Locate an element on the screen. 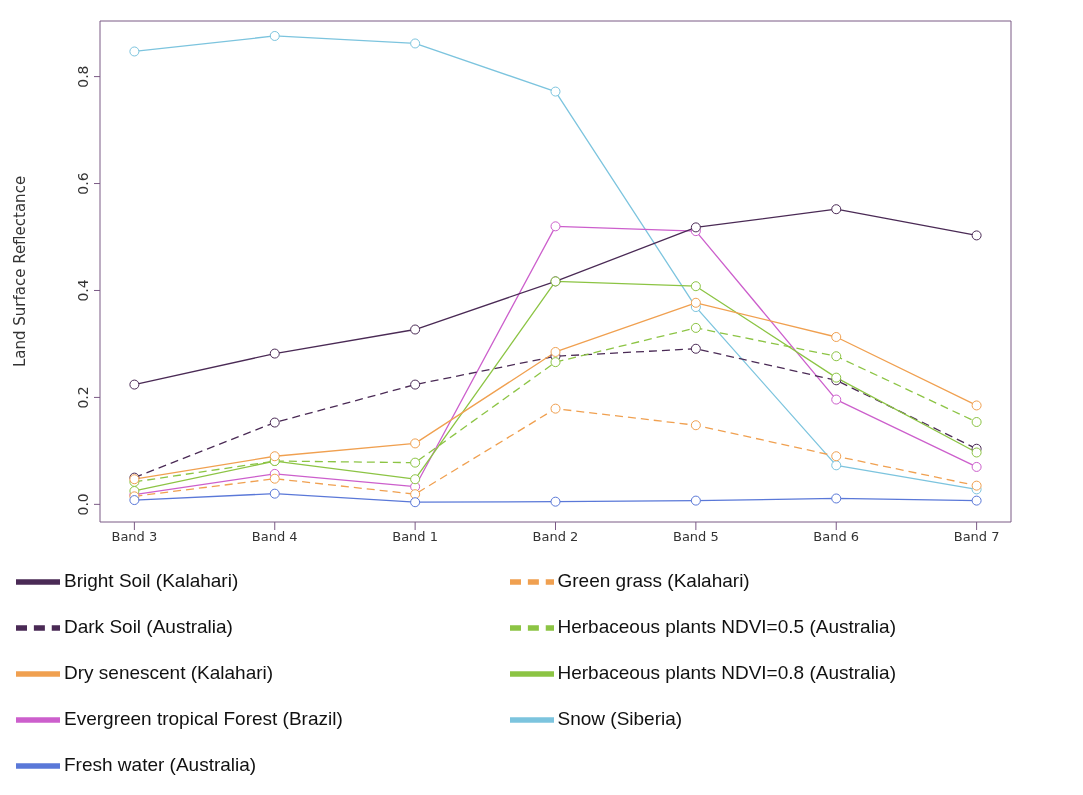  legend-label: Snow (Siberia) is located at coordinates (620, 719).